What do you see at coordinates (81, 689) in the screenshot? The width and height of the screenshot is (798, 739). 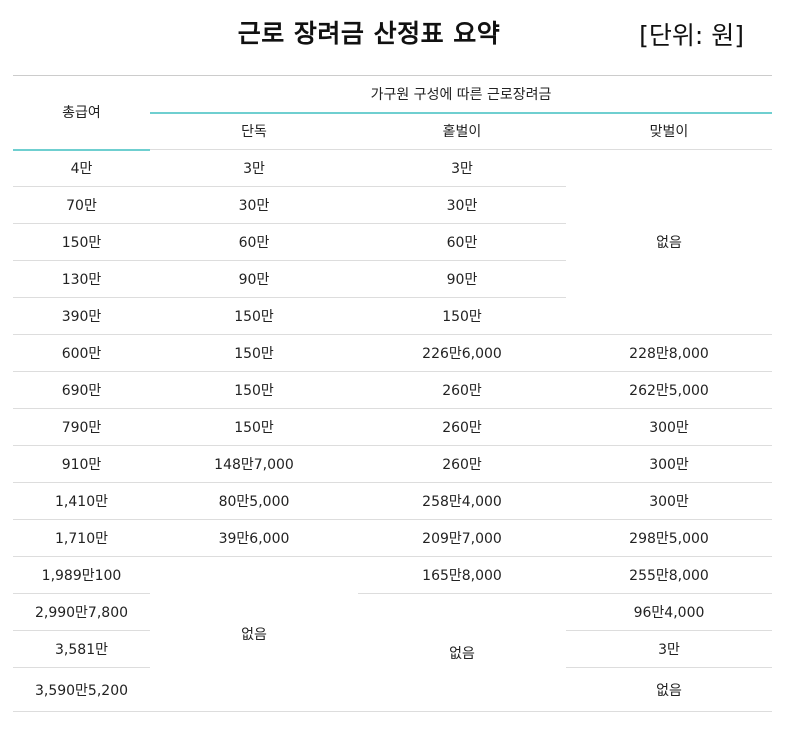 I see `cell-total: 3,590만5,200` at bounding box center [81, 689].